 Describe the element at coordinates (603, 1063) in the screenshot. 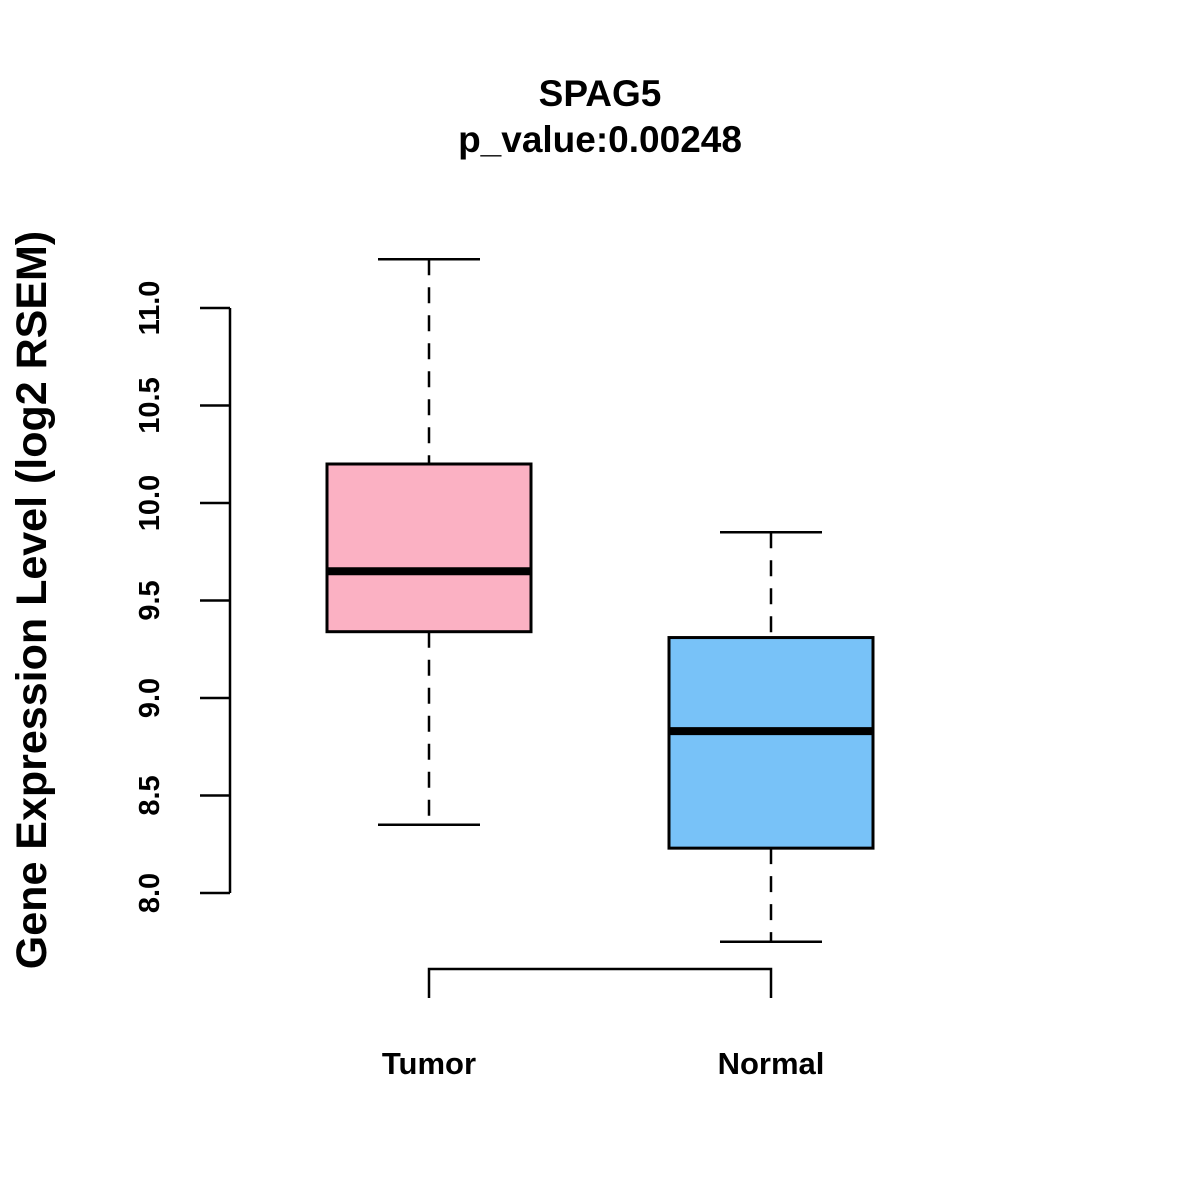

I see `x-axis-categories: Tumor Normal` at that location.